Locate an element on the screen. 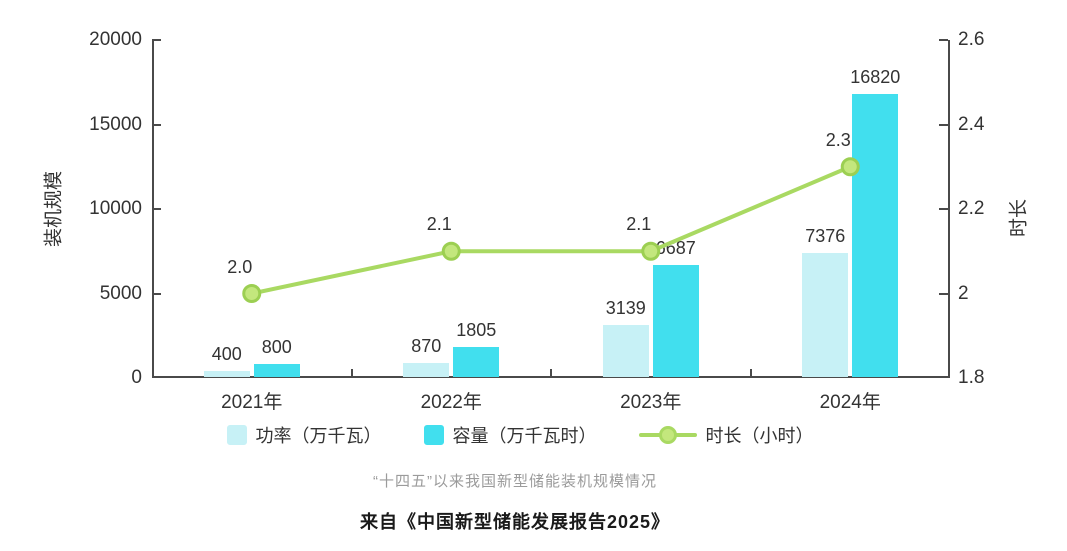 The width and height of the screenshot is (1067, 551). bar-value-label: 870 is located at coordinates (426, 346).